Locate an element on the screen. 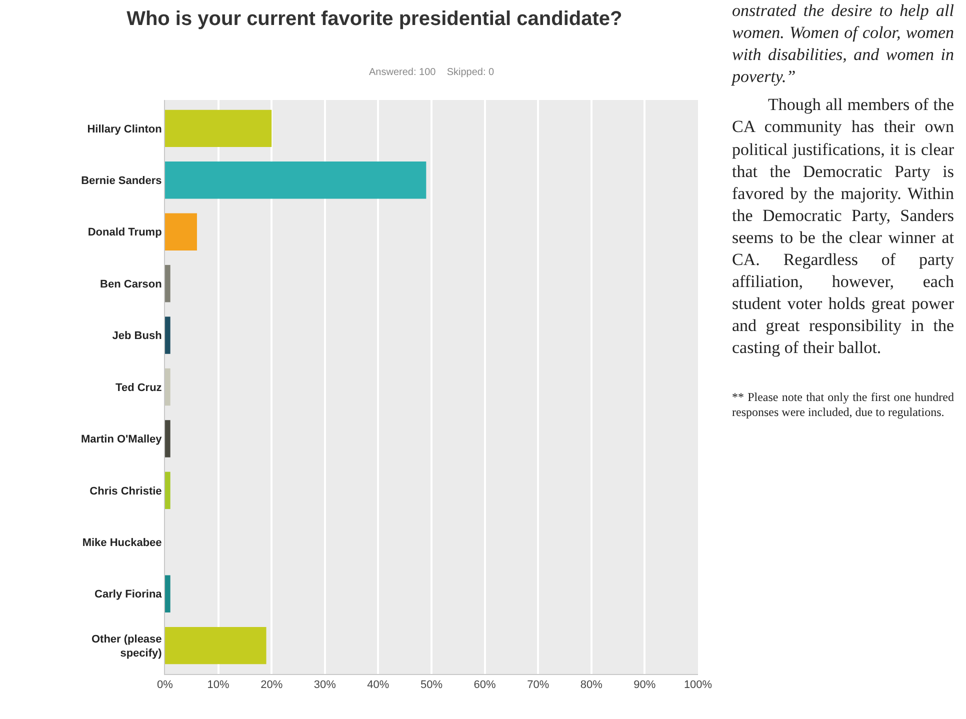  y-tick-label: Ben Carson is located at coordinates (131, 284).